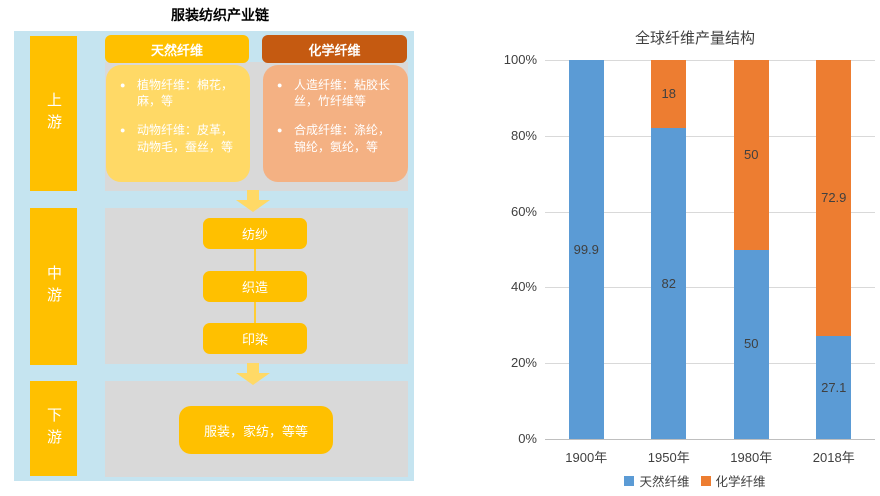  Describe the element at coordinates (255, 286) in the screenshot. I see `flow-step-weaving: 织造` at that location.